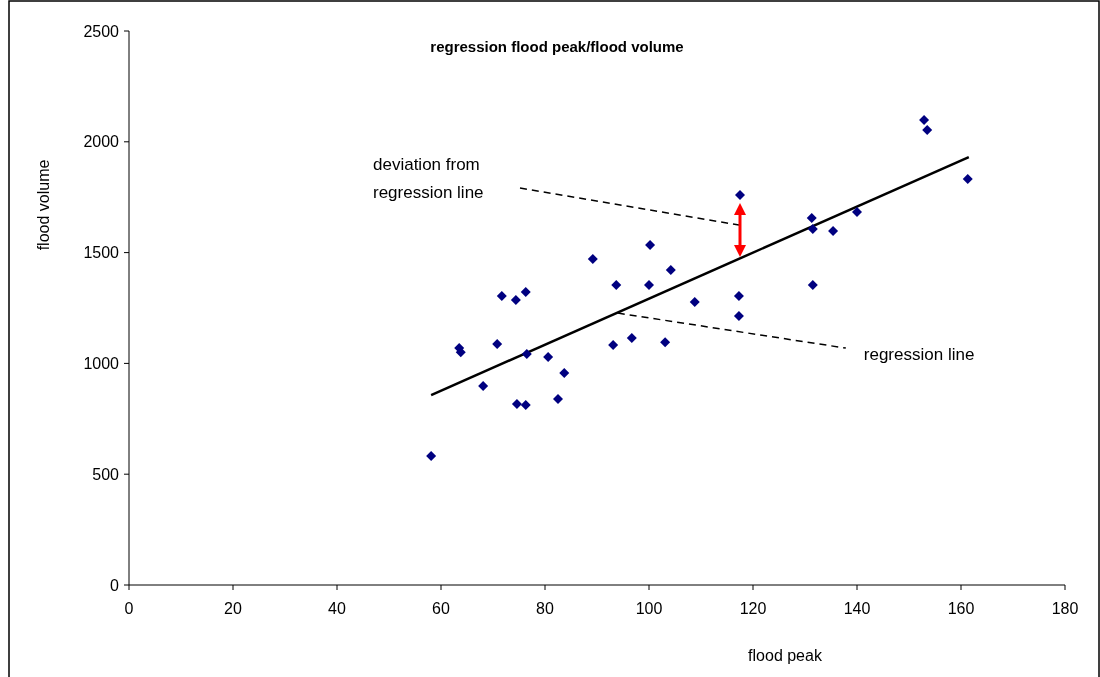  Describe the element at coordinates (441, 608) in the screenshot. I see `x-tick-label: 60` at that location.